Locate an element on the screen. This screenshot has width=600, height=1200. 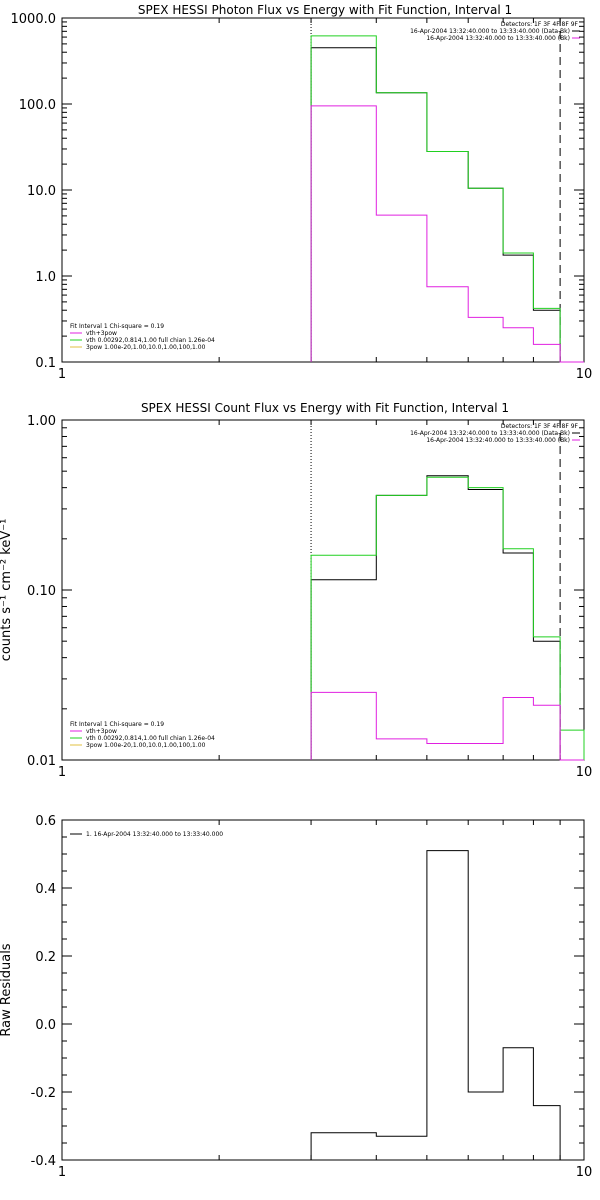
y-tick-label: 1.0 is located at coordinates (45, 277).